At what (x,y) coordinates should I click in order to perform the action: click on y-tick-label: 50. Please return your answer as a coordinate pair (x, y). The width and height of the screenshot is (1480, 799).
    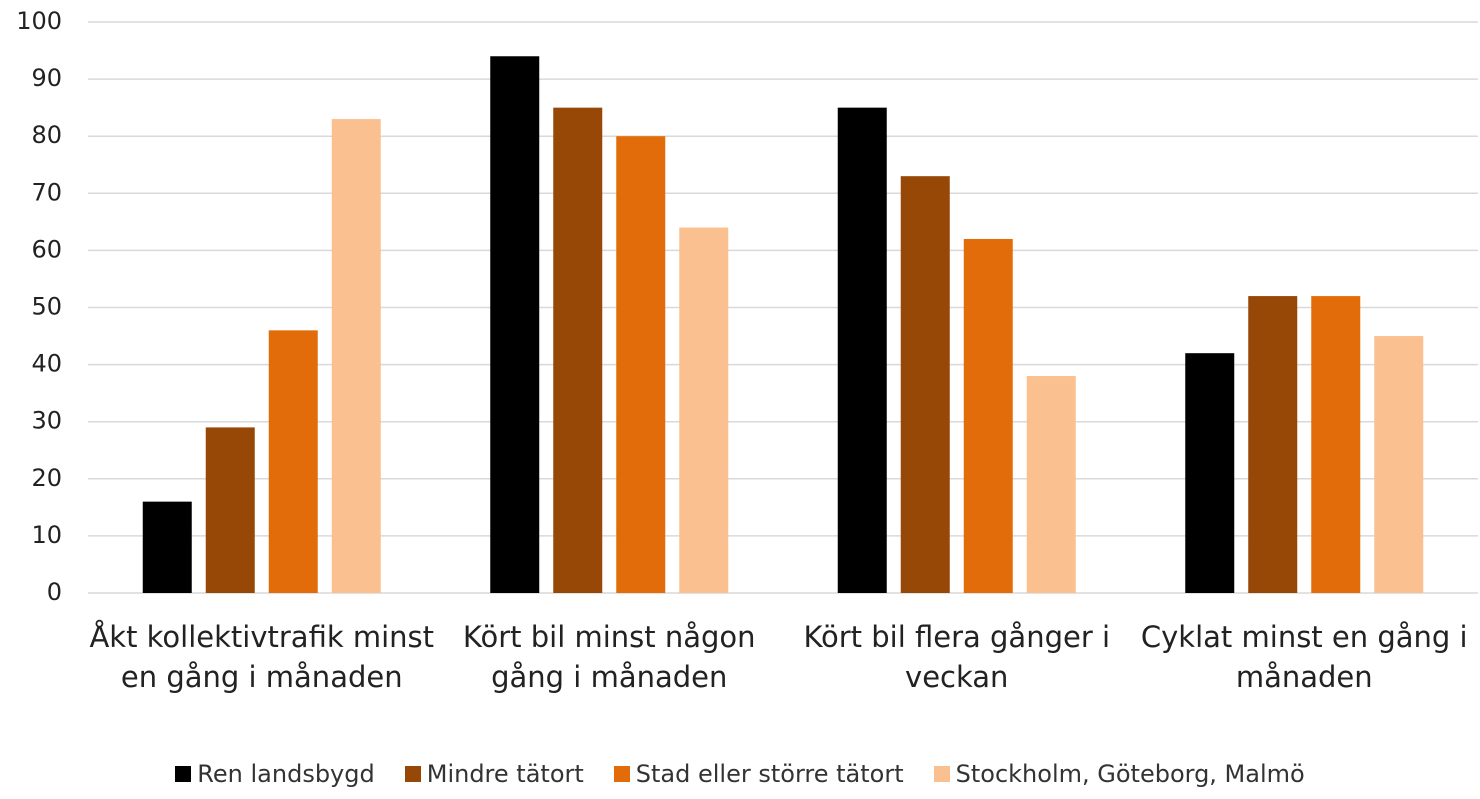
    Looking at the image, I should click on (46, 307).